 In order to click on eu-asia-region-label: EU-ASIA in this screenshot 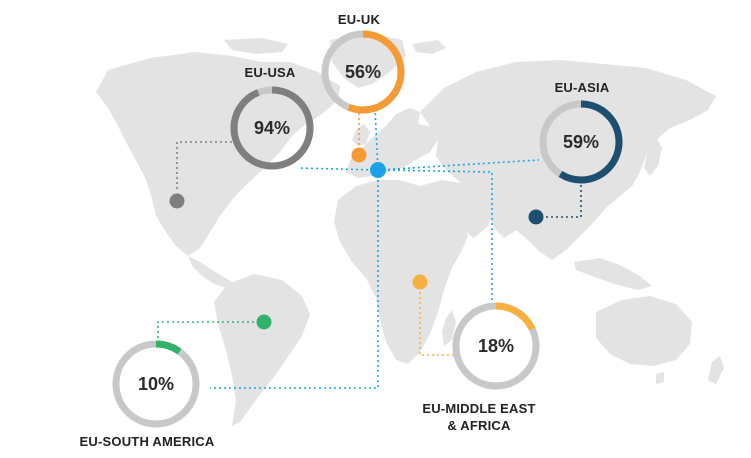, I will do `click(582, 87)`.